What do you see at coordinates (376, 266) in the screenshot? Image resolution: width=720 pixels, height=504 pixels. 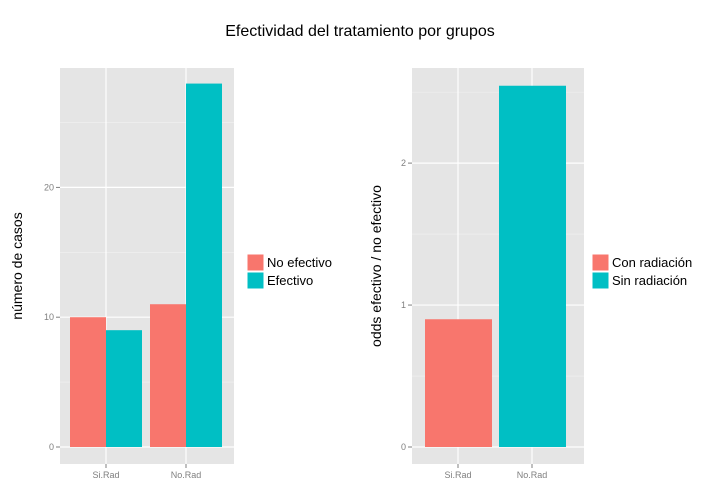 I see `y-axis-title: odds efectivo / no efectivo` at bounding box center [376, 266].